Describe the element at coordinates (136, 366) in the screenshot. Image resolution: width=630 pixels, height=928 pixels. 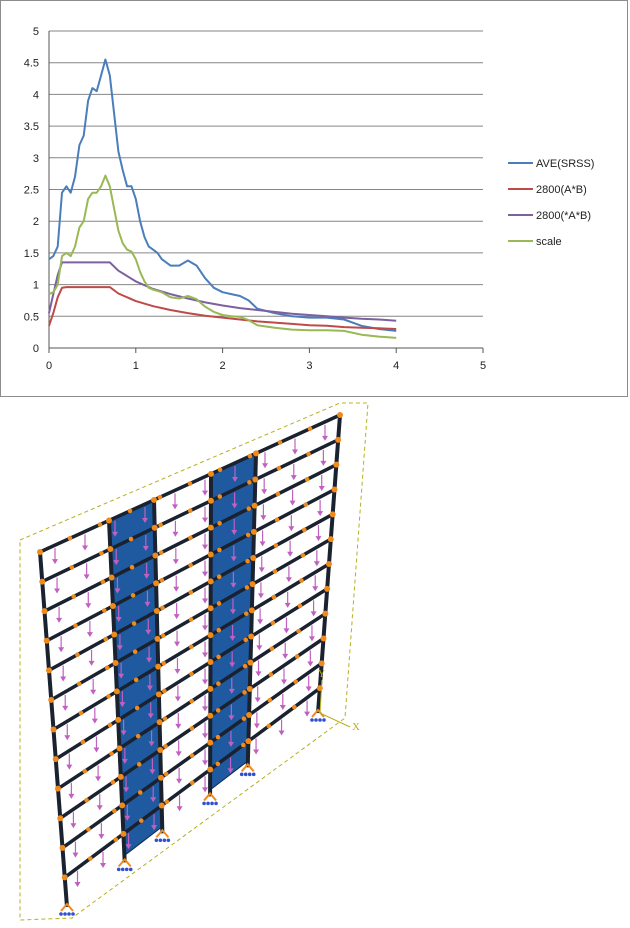
I see `x-tick-label: 1` at that location.